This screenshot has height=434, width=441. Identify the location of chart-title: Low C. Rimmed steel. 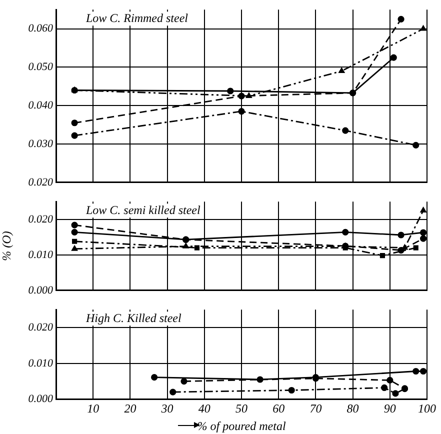
(137, 17).